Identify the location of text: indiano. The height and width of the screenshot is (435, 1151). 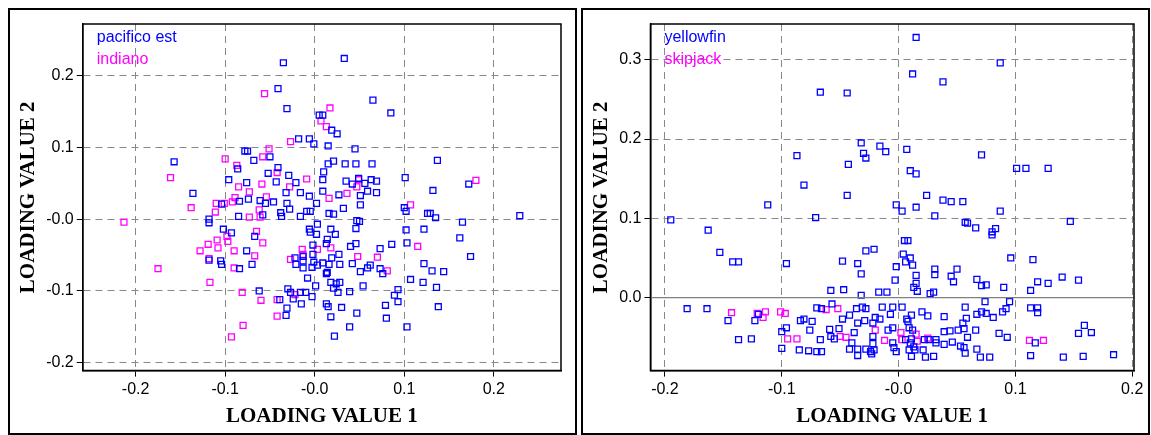
(122, 59).